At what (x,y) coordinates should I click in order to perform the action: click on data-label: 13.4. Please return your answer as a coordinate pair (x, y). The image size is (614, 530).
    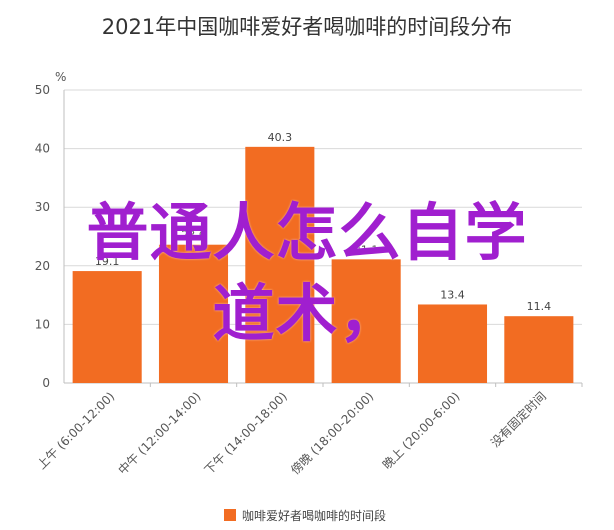
    Looking at the image, I should click on (452, 294).